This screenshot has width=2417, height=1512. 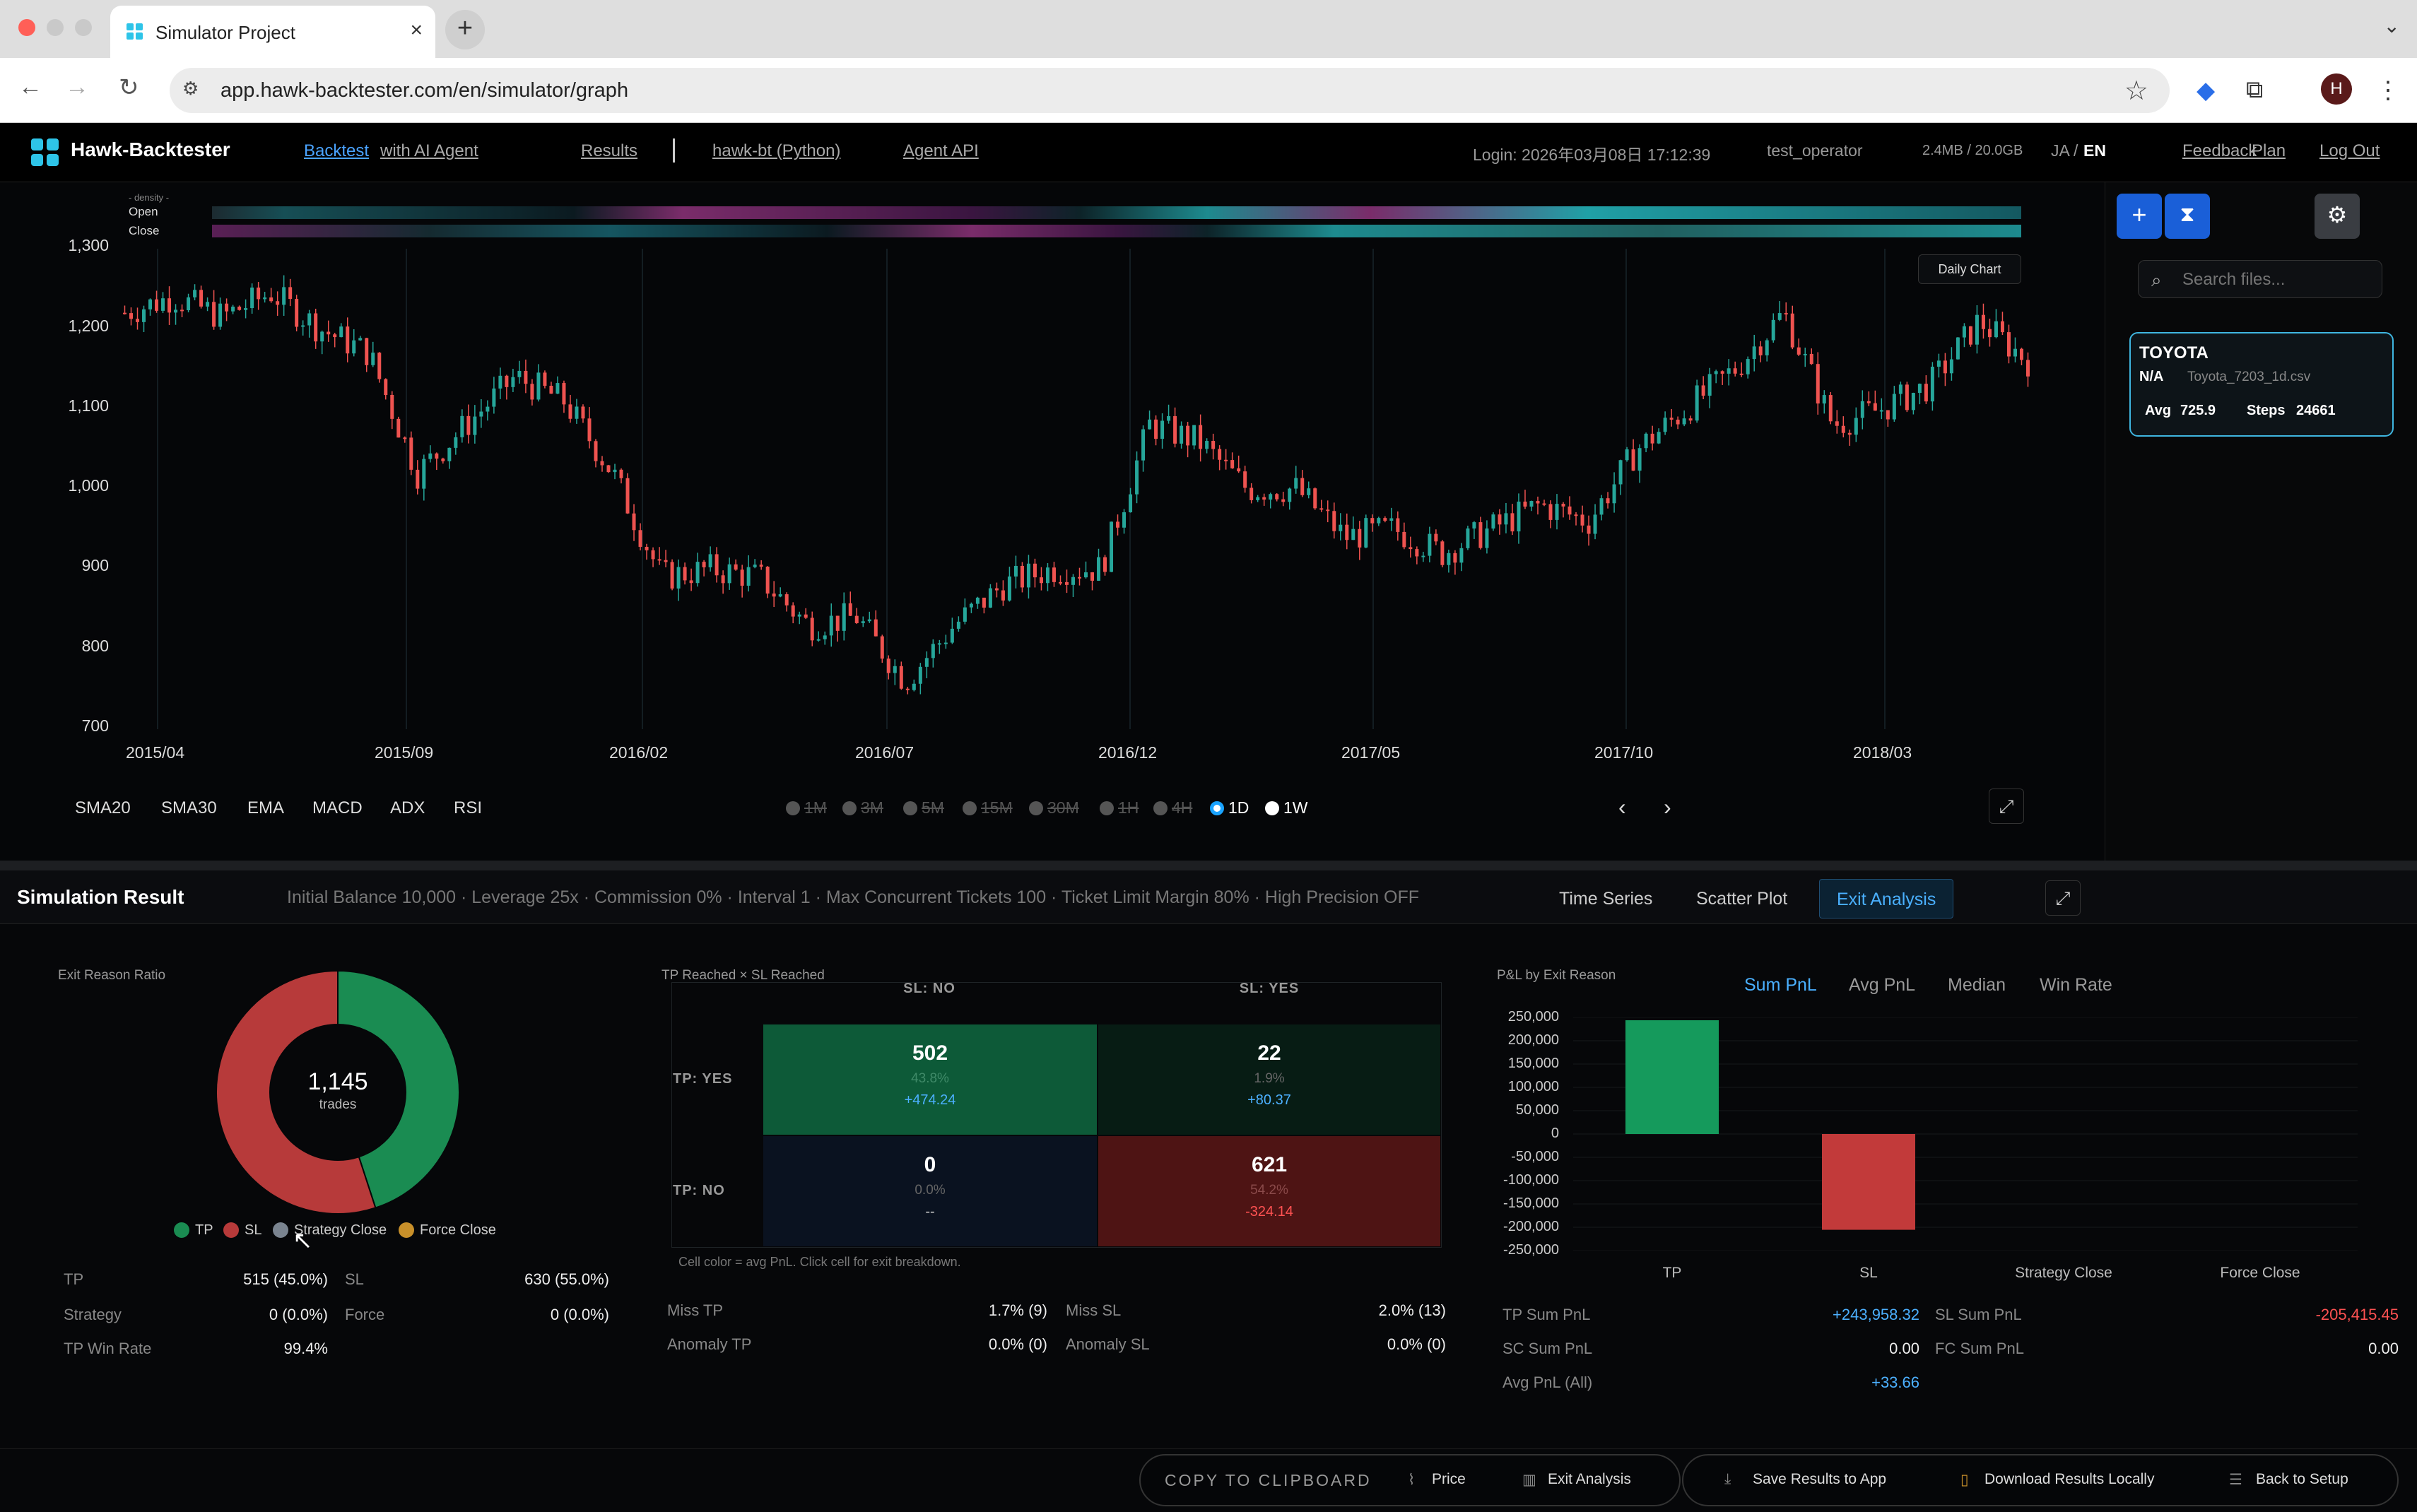 I want to click on minimize-window-button, so click(x=55, y=27).